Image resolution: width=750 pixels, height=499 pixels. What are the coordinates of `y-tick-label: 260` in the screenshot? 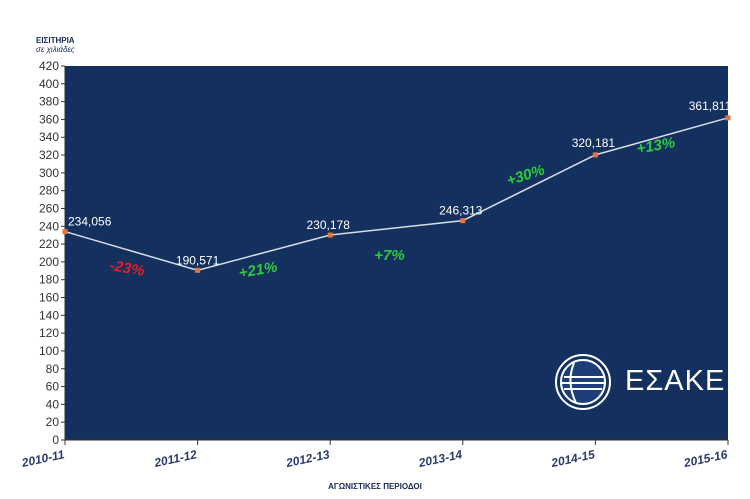 It's located at (49, 208).